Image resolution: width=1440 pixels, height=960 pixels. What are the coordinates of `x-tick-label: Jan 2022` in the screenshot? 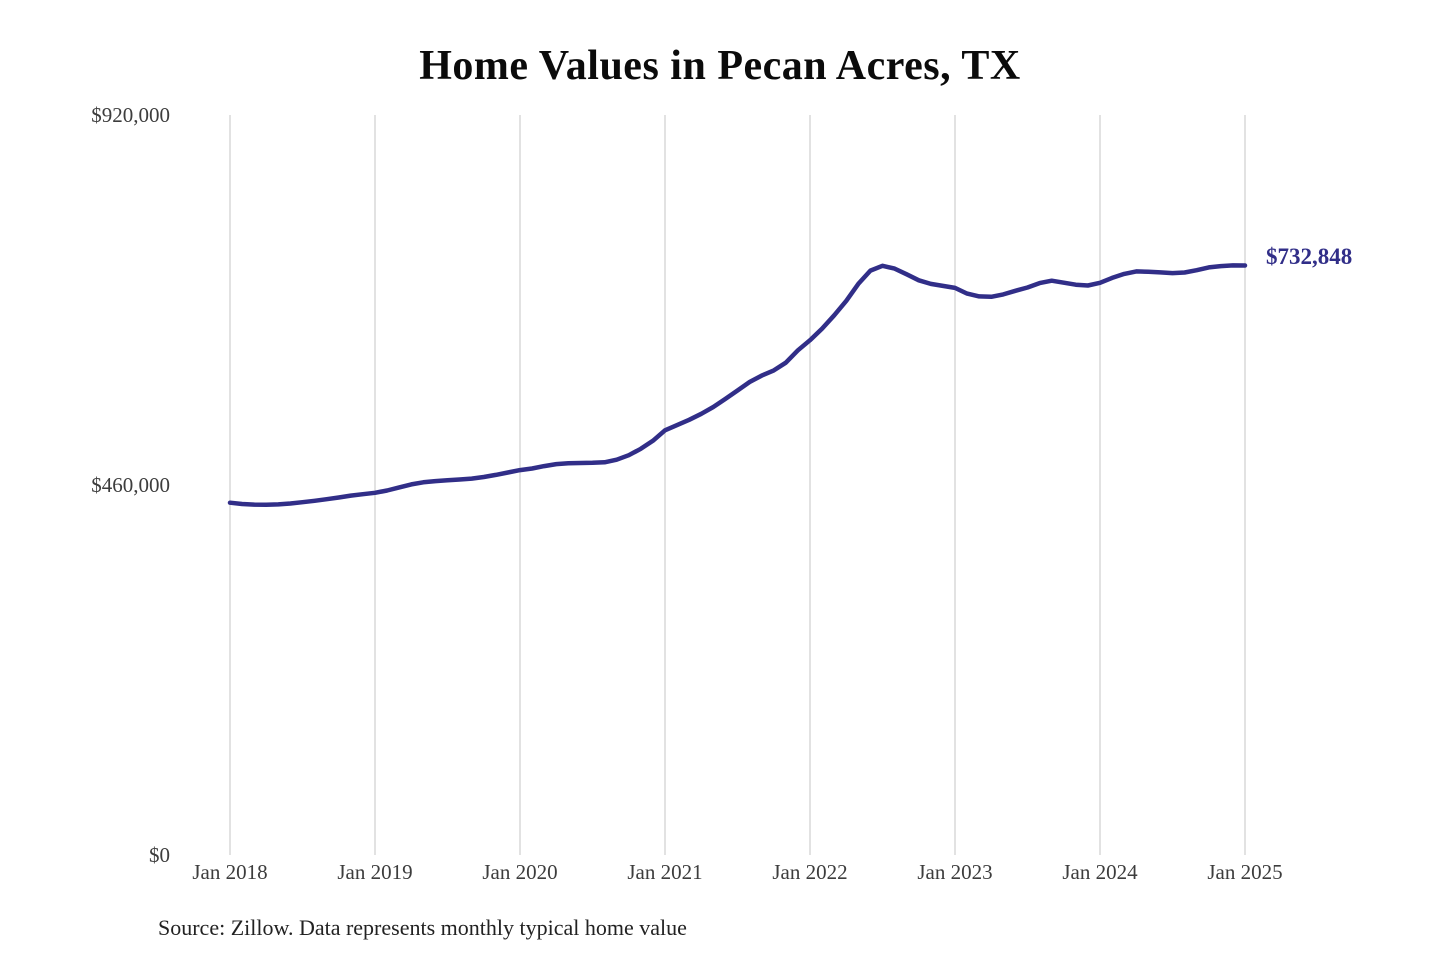 It's located at (809, 872).